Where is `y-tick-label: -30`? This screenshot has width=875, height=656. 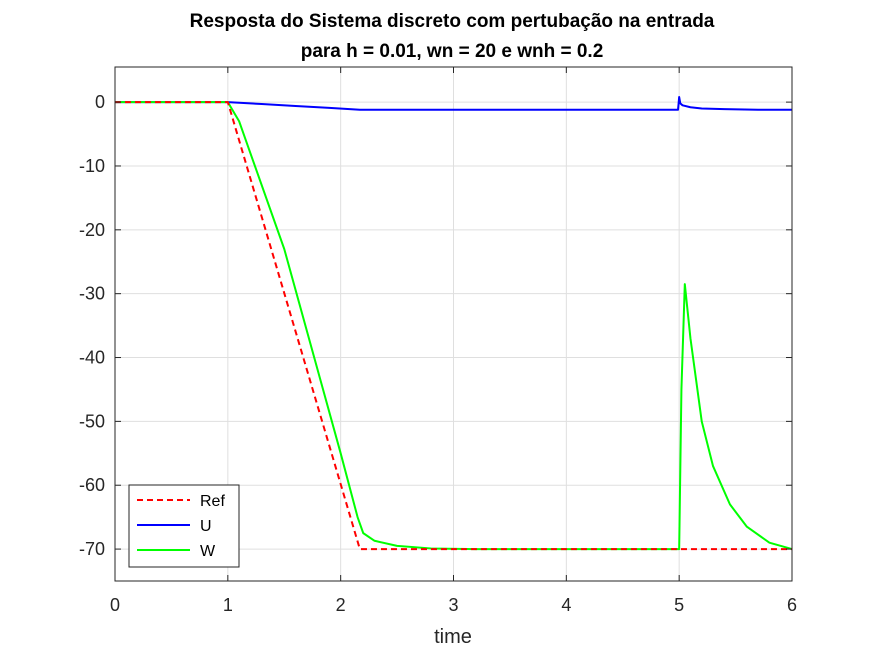
y-tick-label: -30 is located at coordinates (92, 294).